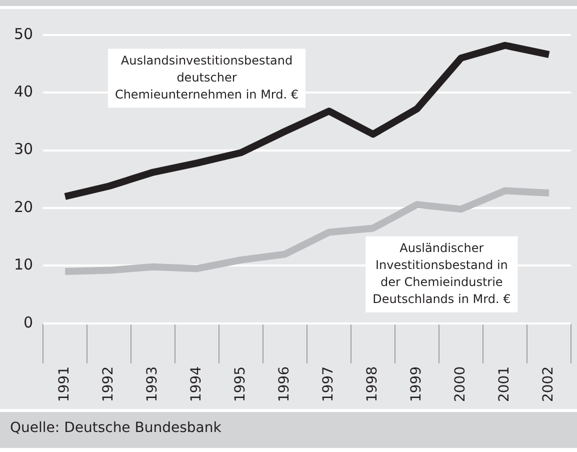 The height and width of the screenshot is (452, 577). Describe the element at coordinates (24, 265) in the screenshot. I see `y-tick-label: 10` at that location.